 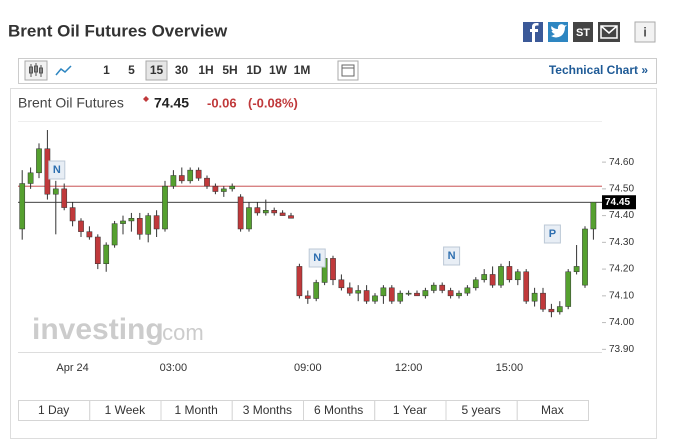 What do you see at coordinates (645, 32) in the screenshot?
I see `info-icon` at bounding box center [645, 32].